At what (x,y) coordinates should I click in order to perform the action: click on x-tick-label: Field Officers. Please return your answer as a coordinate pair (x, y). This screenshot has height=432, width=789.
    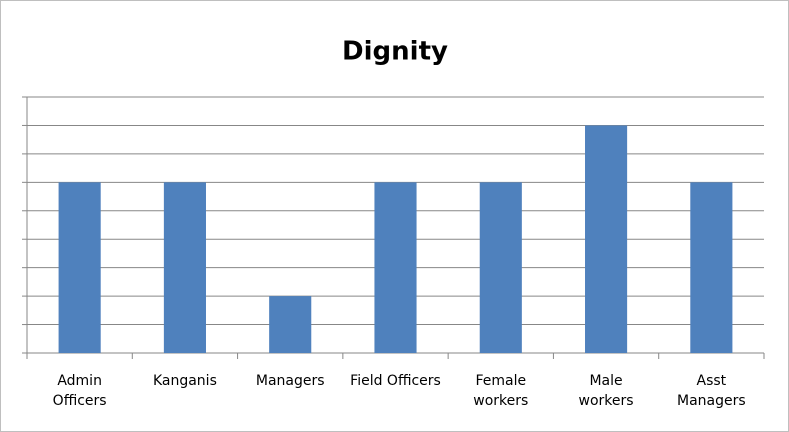
    Looking at the image, I should click on (395, 381).